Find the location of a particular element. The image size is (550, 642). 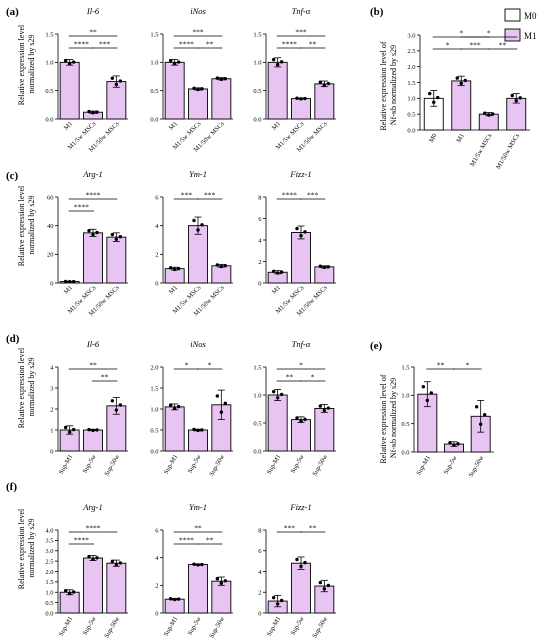

significance-label: **** is located at coordinates (186, 44).